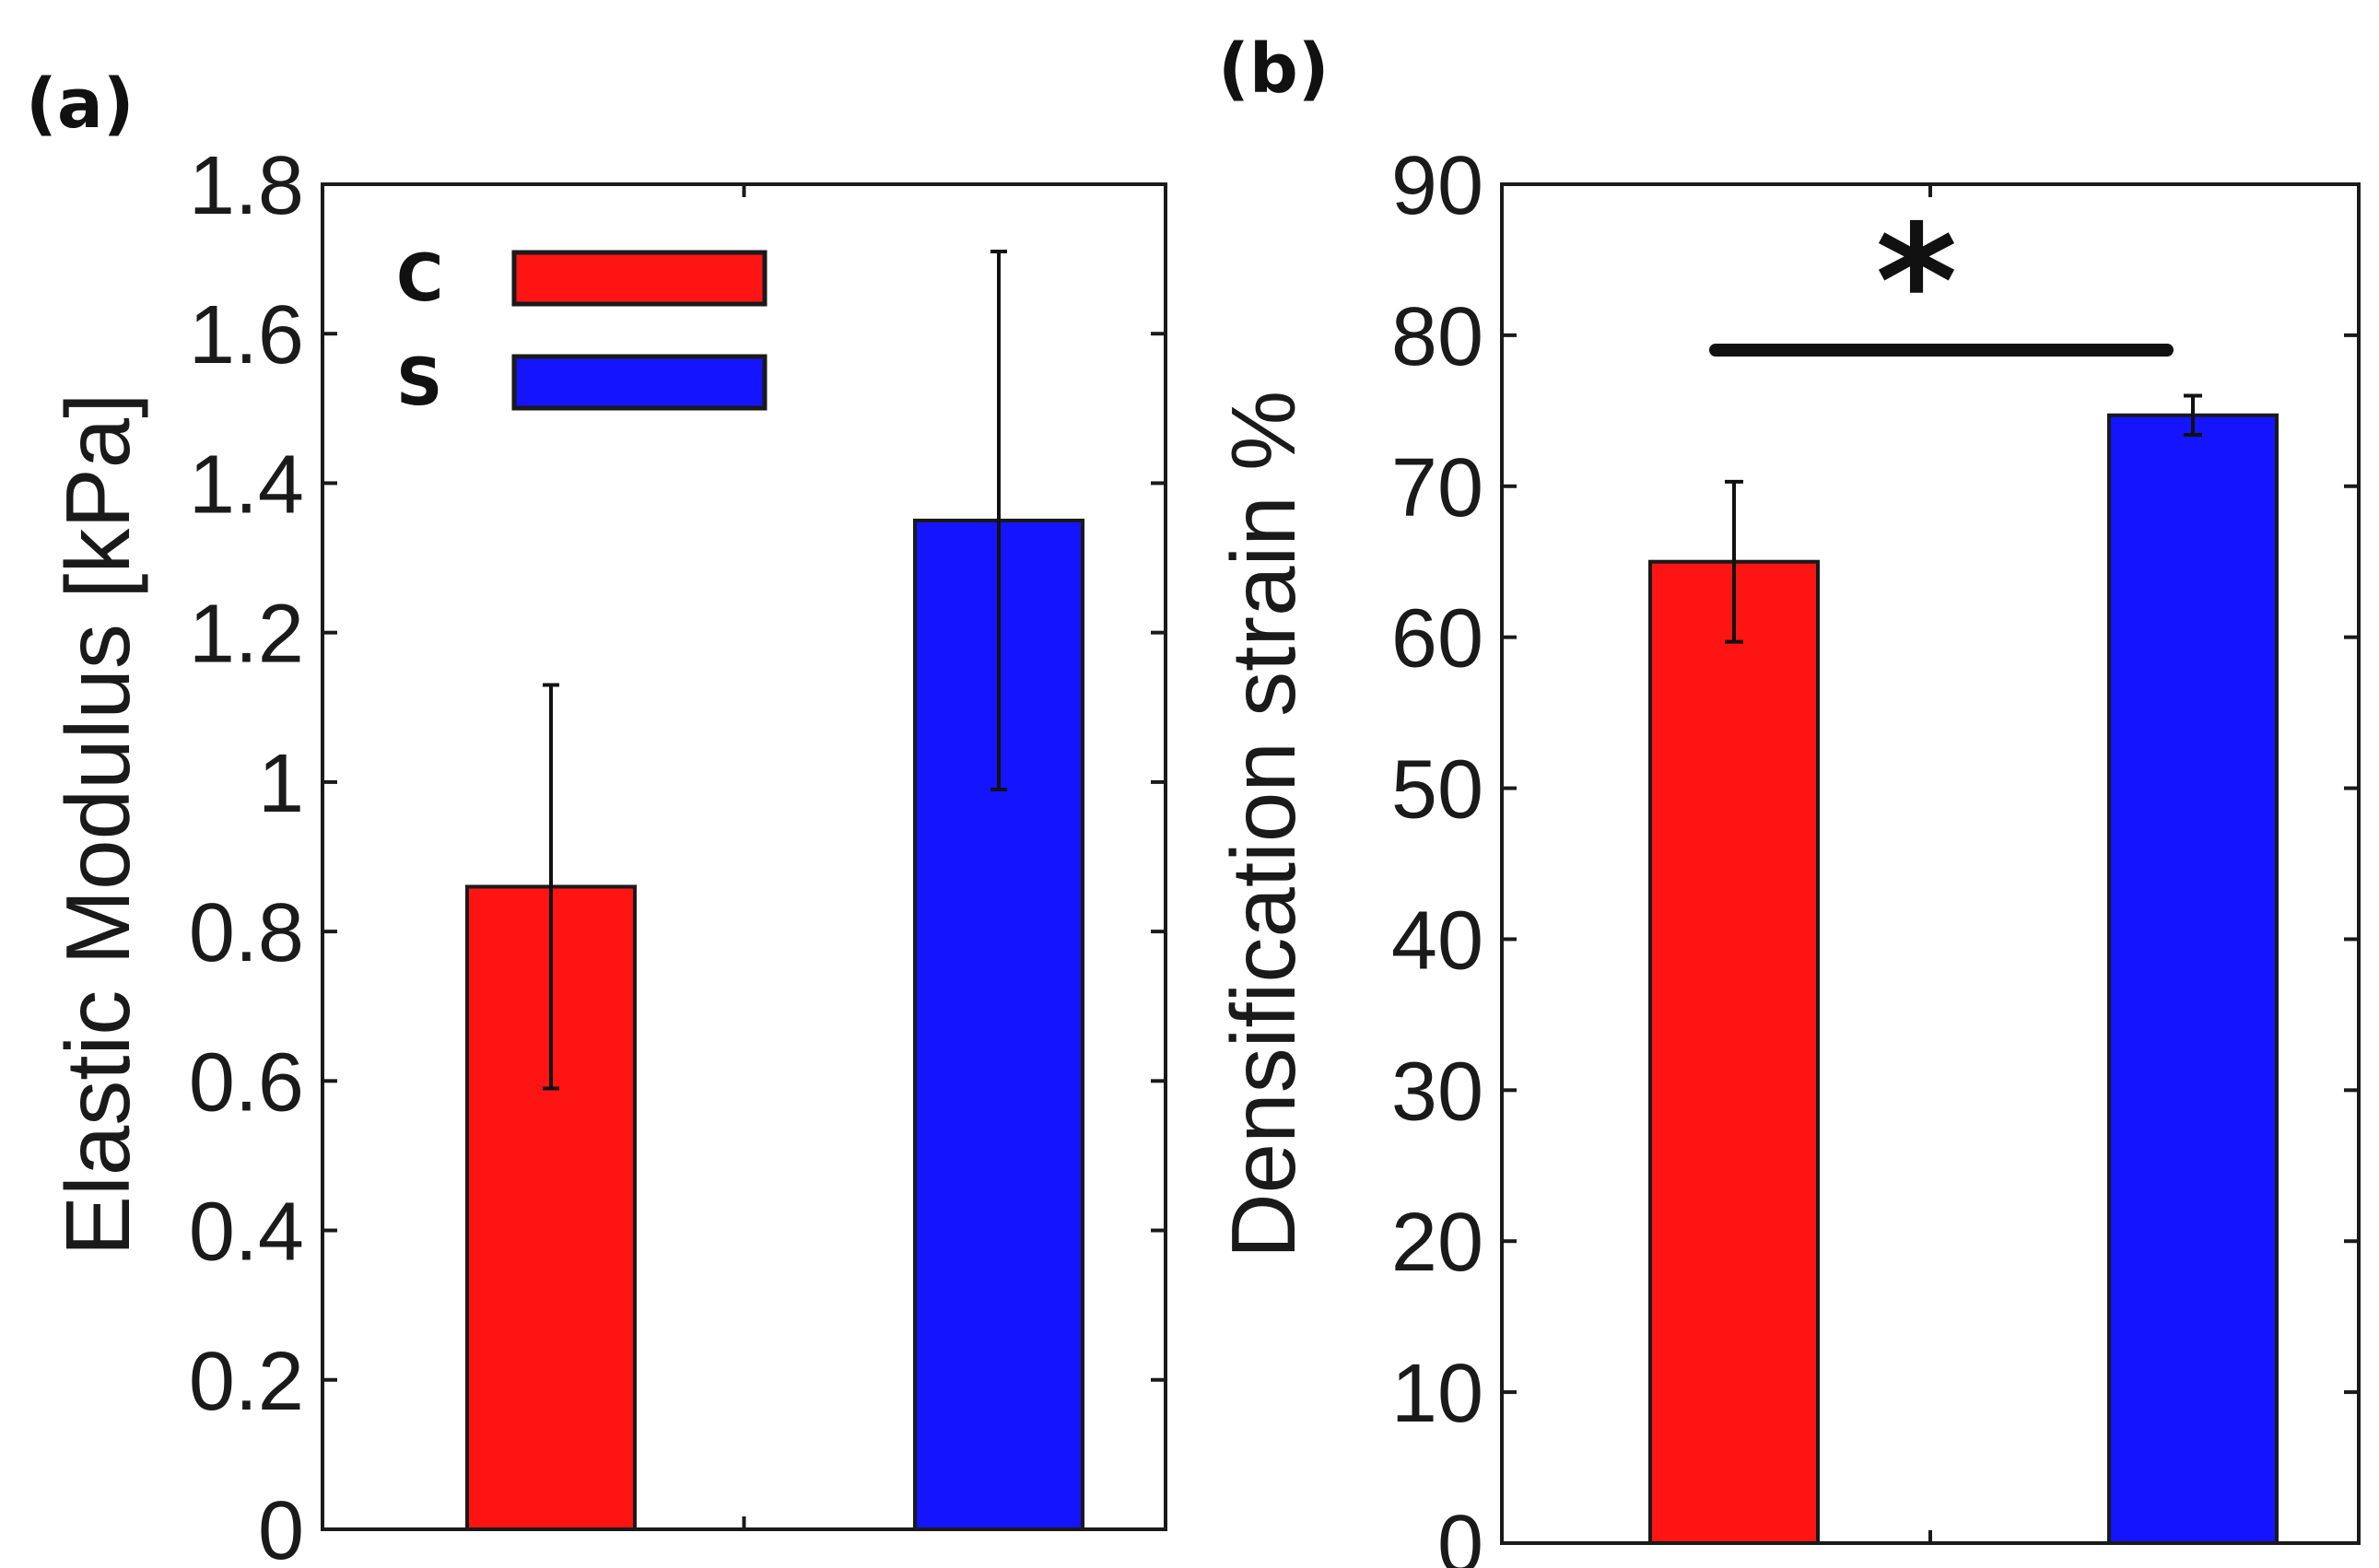 Image resolution: width=2379 pixels, height=1568 pixels. I want to click on panel-a-y-tick-label-8: 1.6, so click(246, 335).